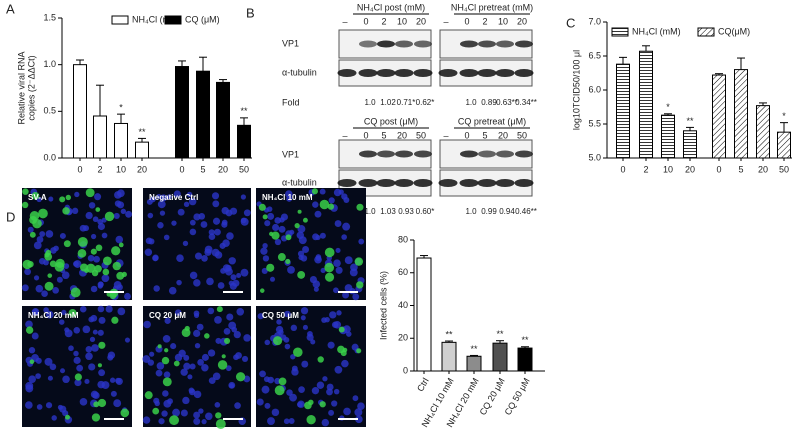  Describe the element at coordinates (311, 244) in the screenshot. I see `micrograph: NH₄Cl 10 mM` at that location.